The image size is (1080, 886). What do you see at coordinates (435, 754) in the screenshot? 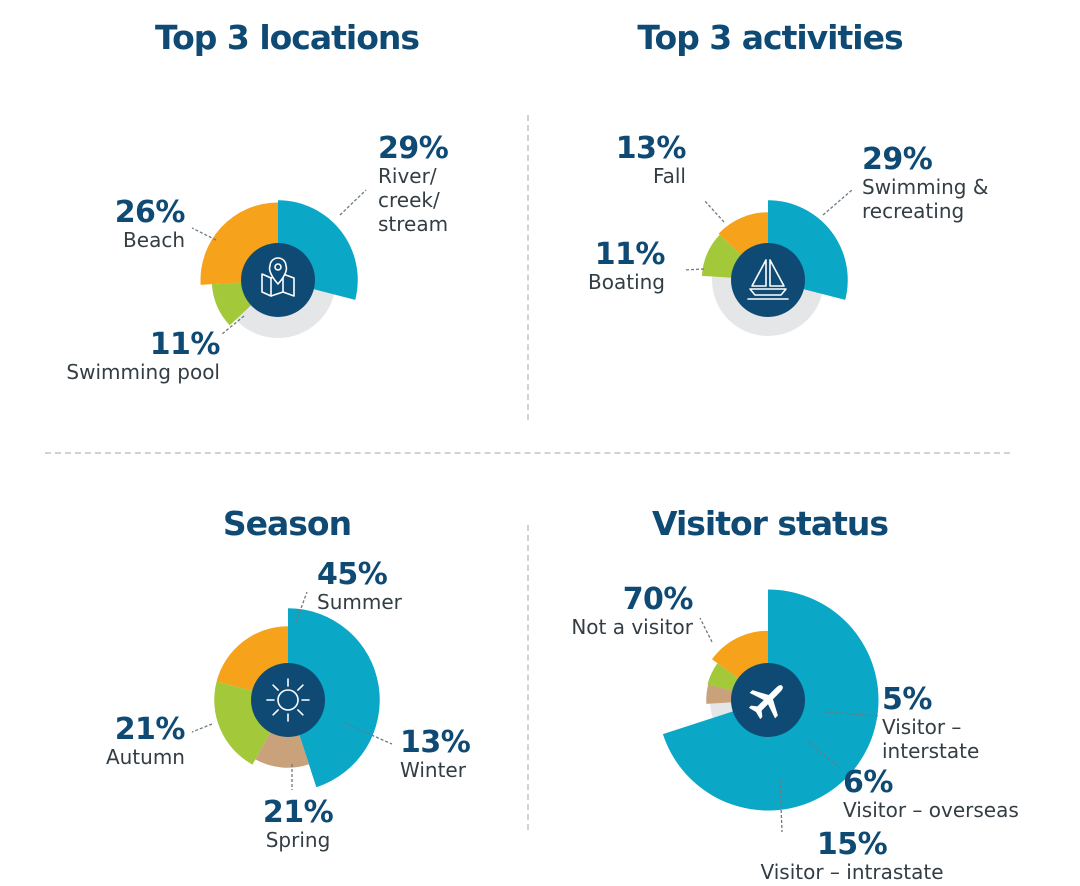
I see `label-winter: 13% Winter` at bounding box center [435, 754].